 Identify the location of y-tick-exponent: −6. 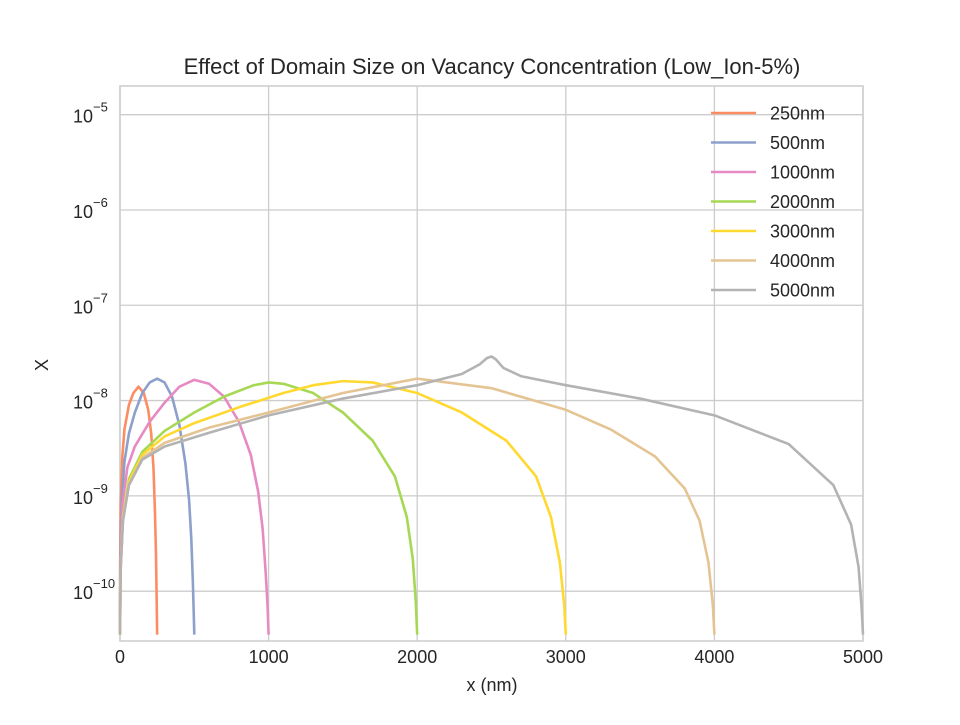
(100, 202).